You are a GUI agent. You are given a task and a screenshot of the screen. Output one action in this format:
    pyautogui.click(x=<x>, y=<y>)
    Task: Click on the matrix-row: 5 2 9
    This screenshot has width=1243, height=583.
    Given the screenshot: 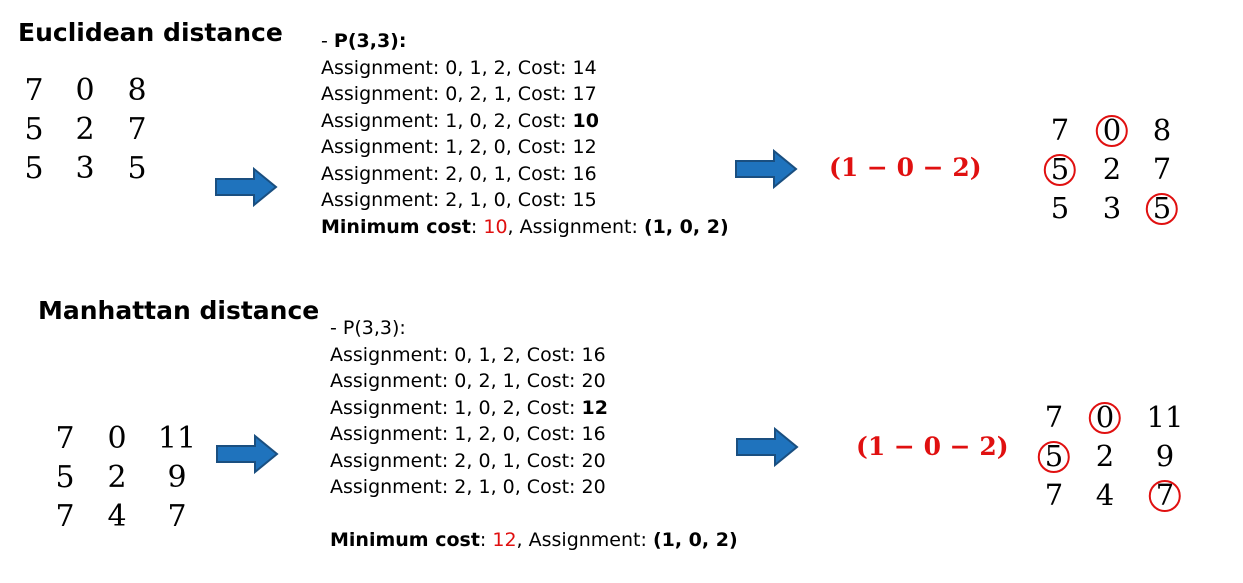 What is the action you would take?
    pyautogui.click(x=125, y=477)
    